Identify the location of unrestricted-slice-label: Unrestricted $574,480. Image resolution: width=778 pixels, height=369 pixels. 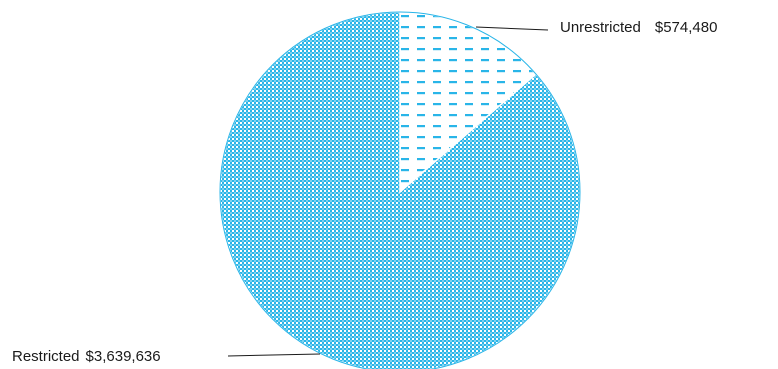
(638, 27).